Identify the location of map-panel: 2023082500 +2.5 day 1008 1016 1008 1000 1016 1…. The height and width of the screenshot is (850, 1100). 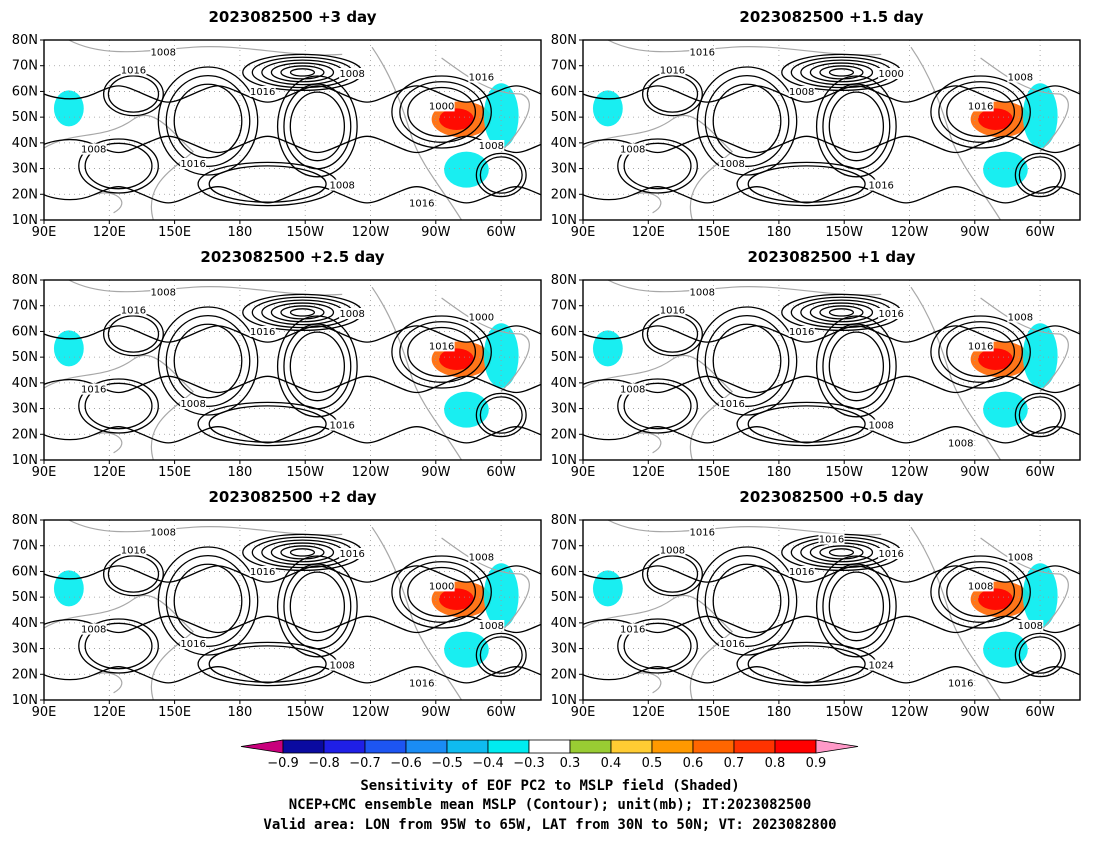
(277, 364).